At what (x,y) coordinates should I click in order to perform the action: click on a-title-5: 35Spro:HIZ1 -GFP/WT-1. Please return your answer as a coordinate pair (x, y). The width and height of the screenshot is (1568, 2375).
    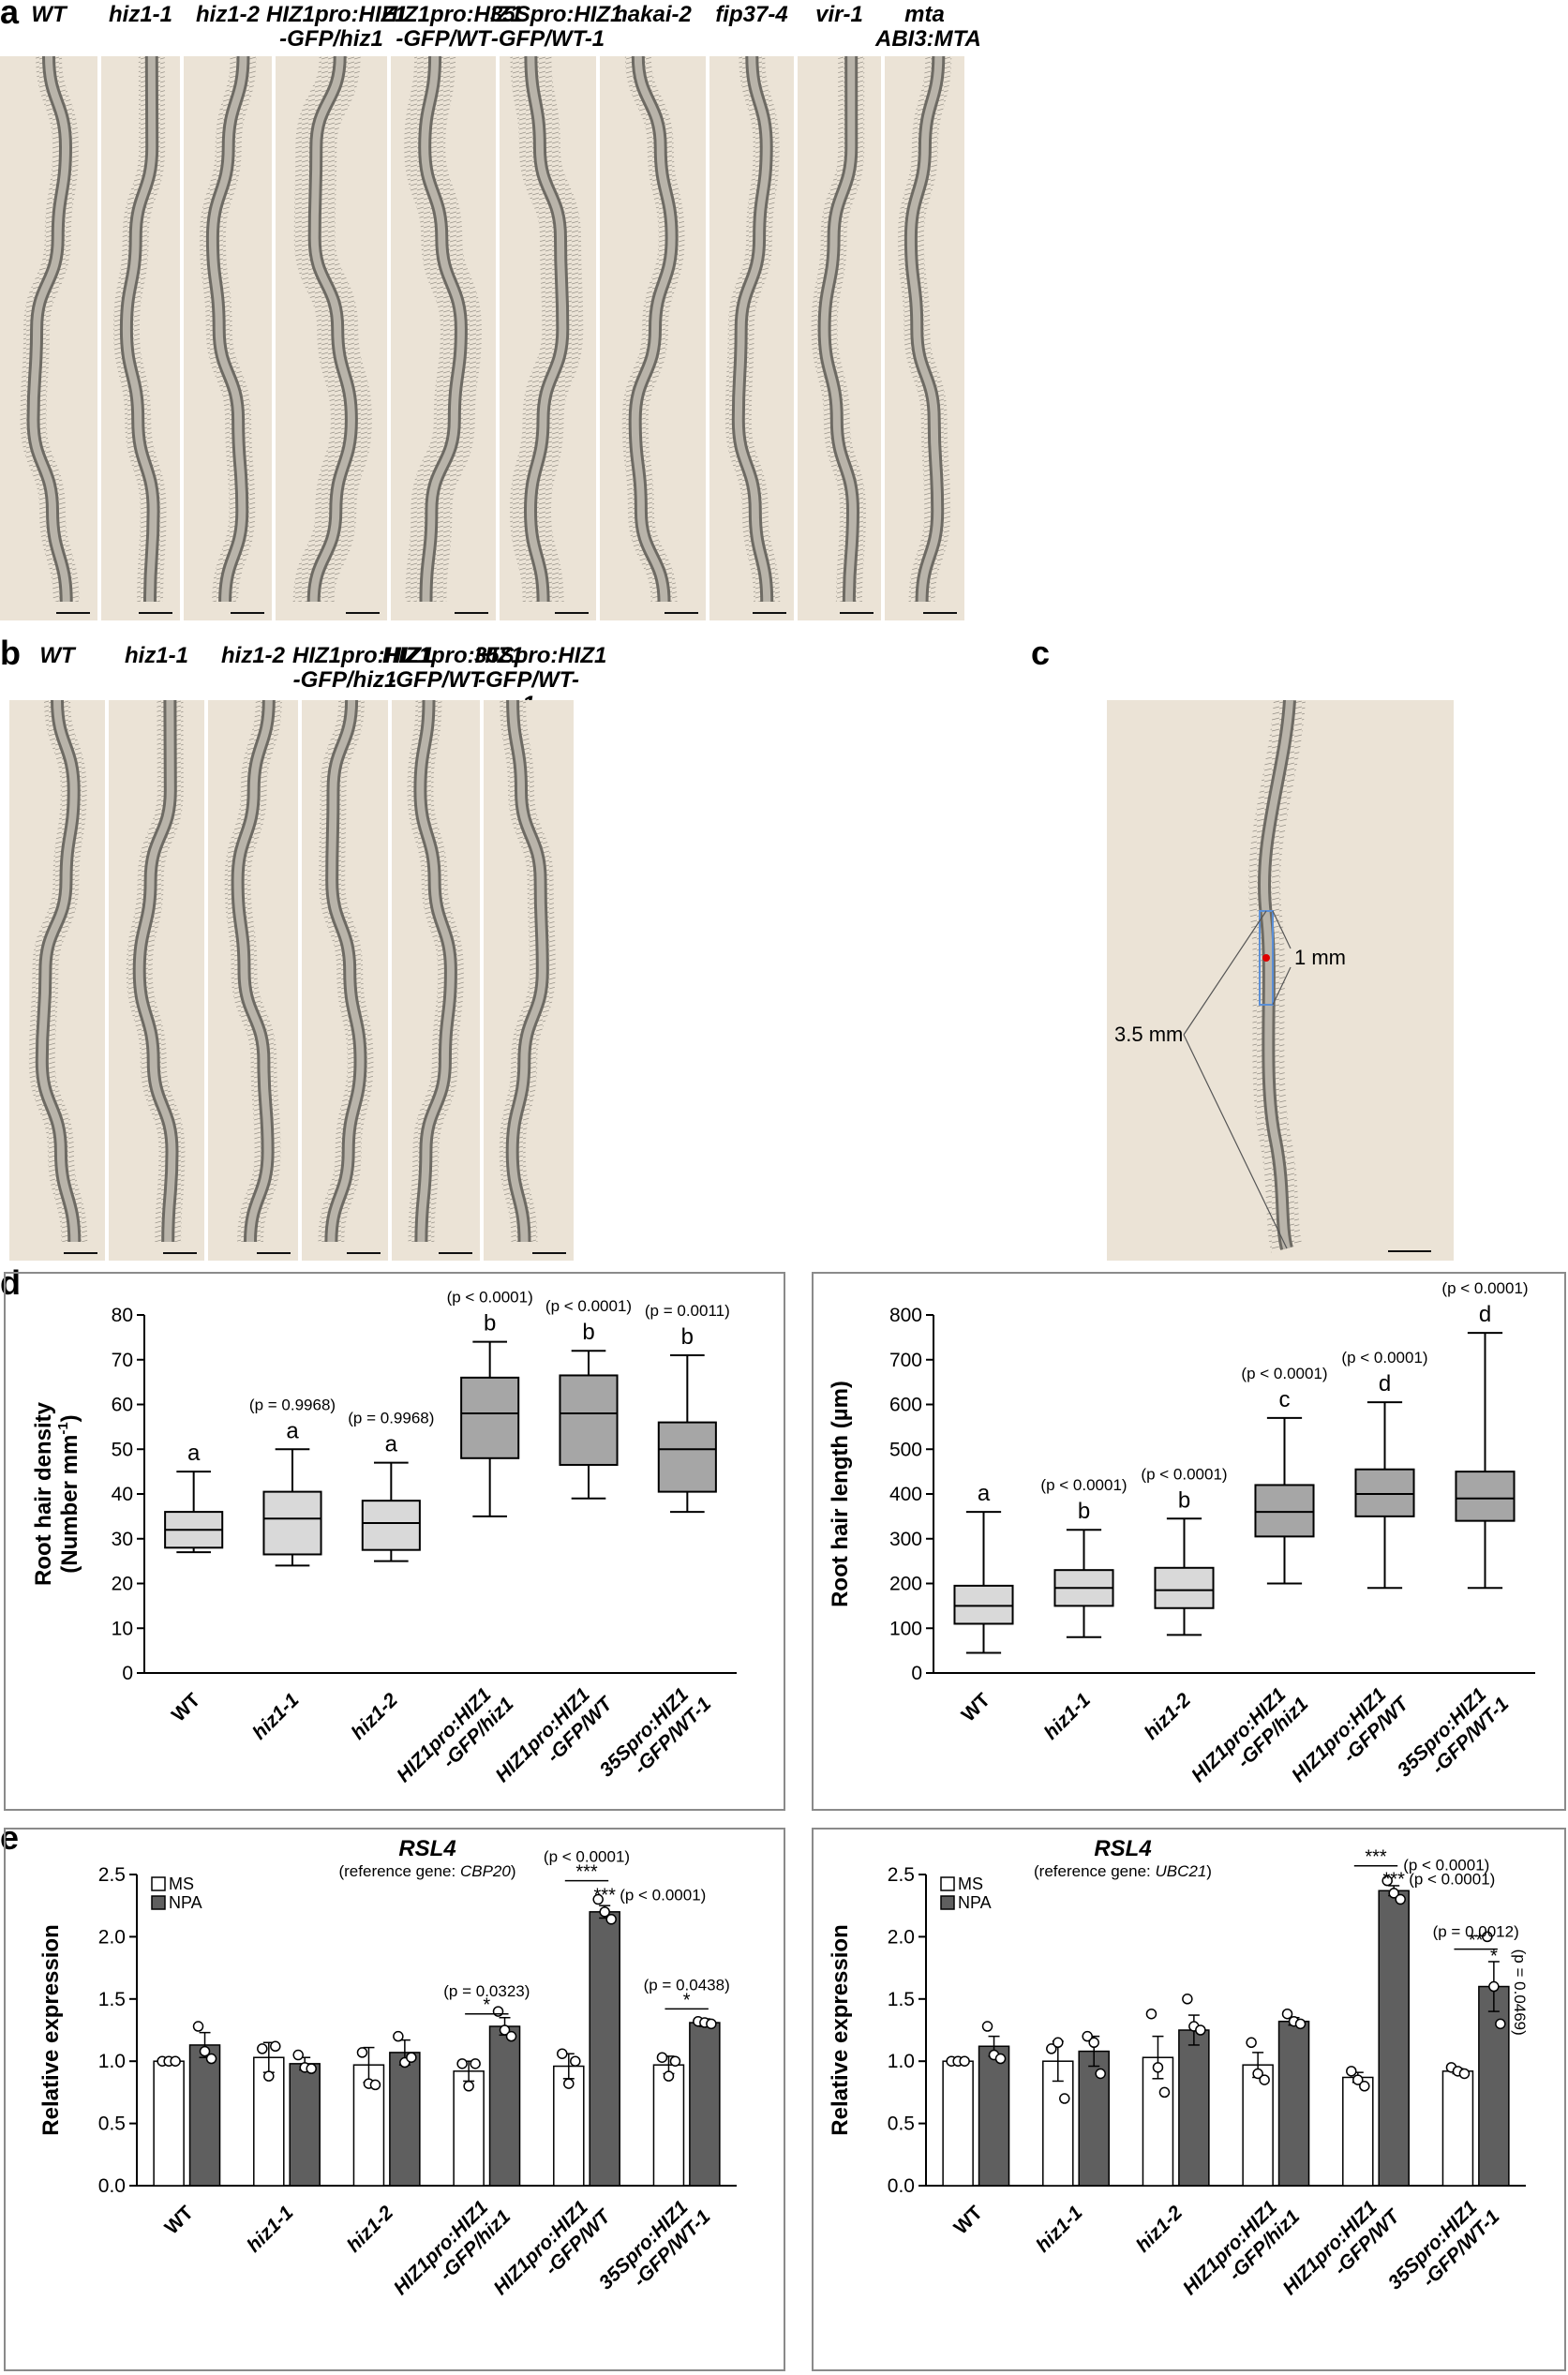
    Looking at the image, I should click on (556, 27).